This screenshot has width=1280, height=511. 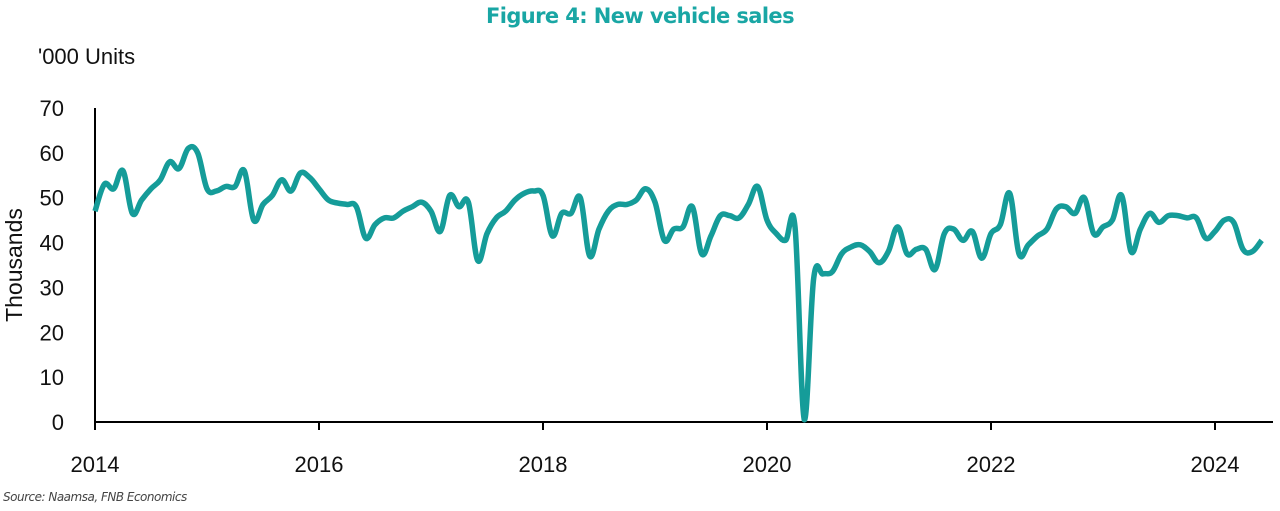 I want to click on chart-title: Figure 4: New vehicle sales, so click(x=640, y=16).